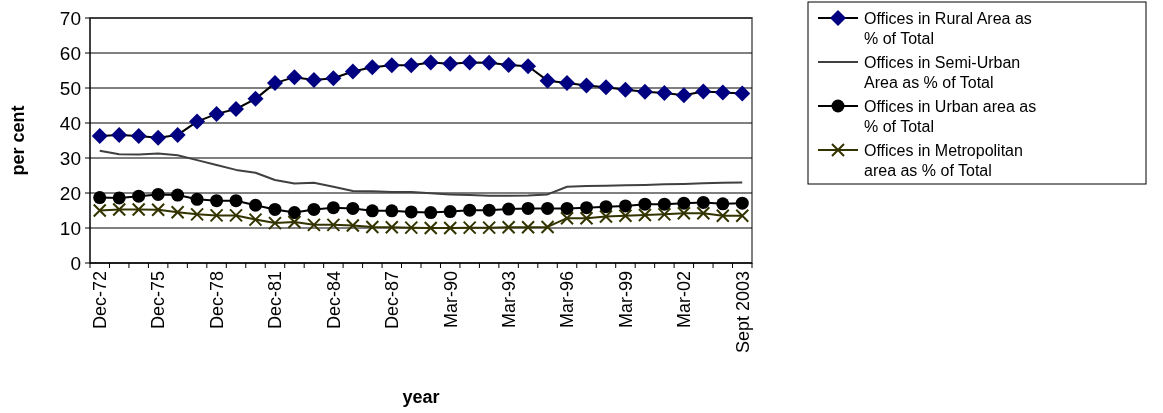 The image size is (1163, 413). I want to click on legend-label: Offices in Urban area as % of Total, so click(950, 116).